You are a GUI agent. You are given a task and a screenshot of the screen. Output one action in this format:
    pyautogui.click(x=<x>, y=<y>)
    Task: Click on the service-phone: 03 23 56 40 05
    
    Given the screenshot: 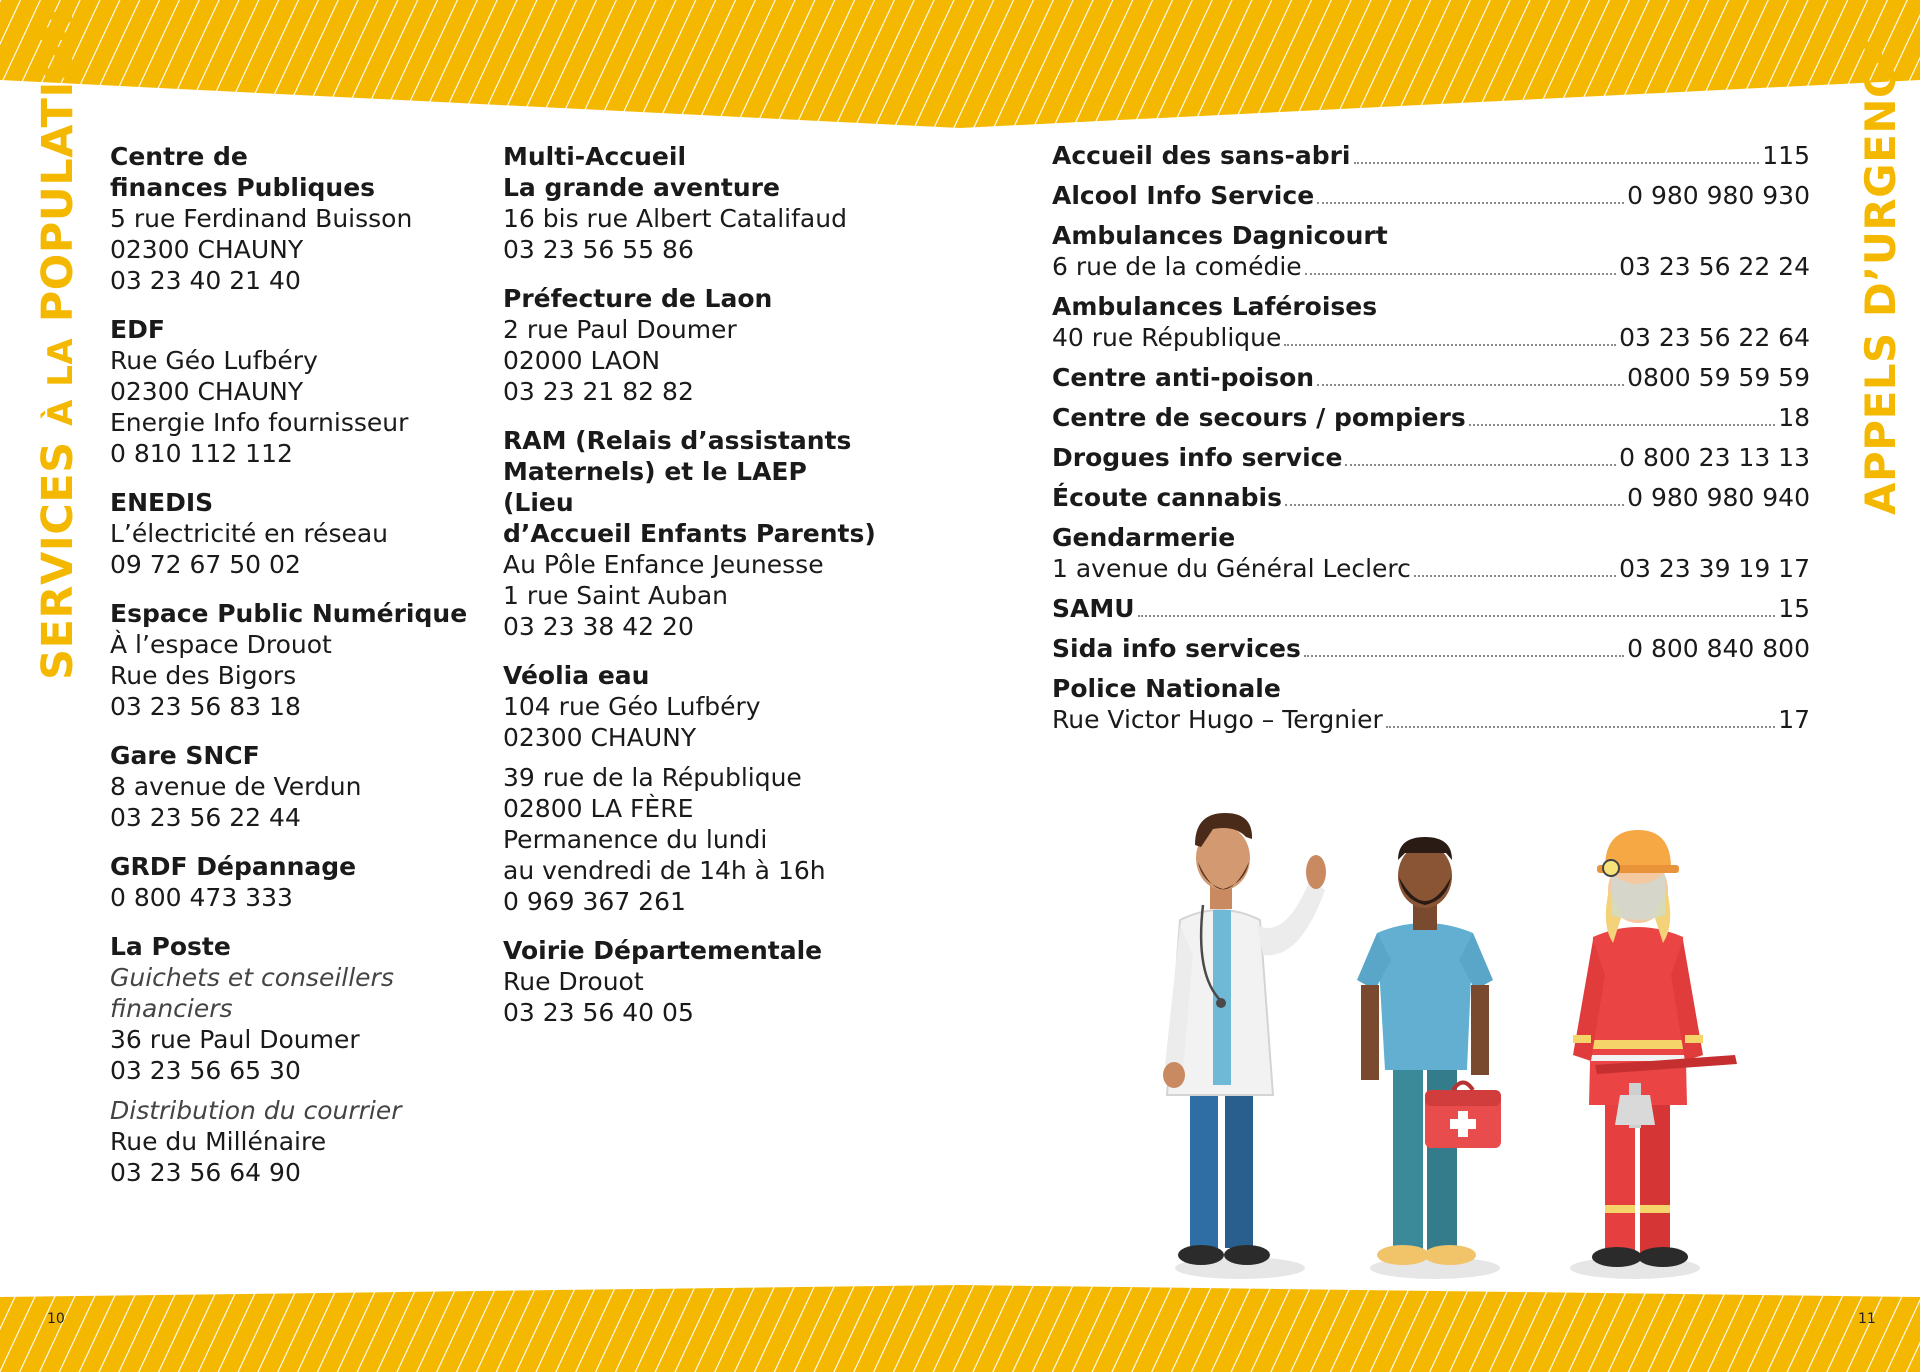 What is the action you would take?
    pyautogui.click(x=598, y=1012)
    